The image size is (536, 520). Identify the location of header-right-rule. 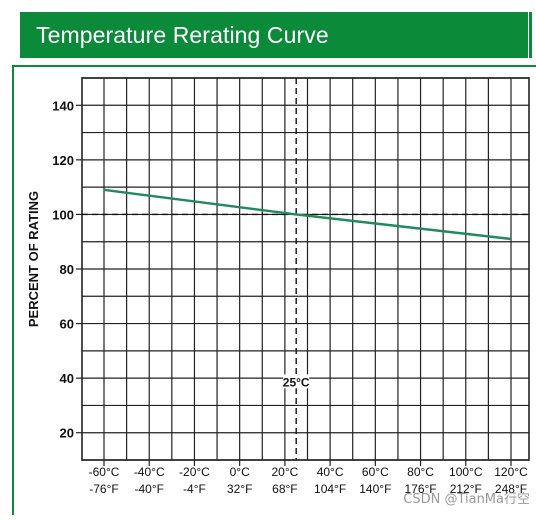
(530, 35).